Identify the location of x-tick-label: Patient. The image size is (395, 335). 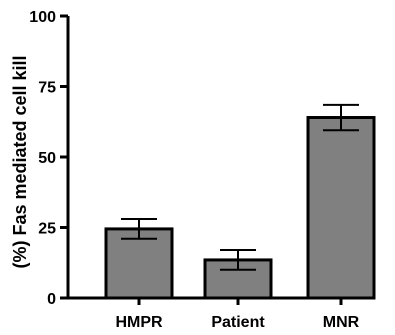
(238, 322).